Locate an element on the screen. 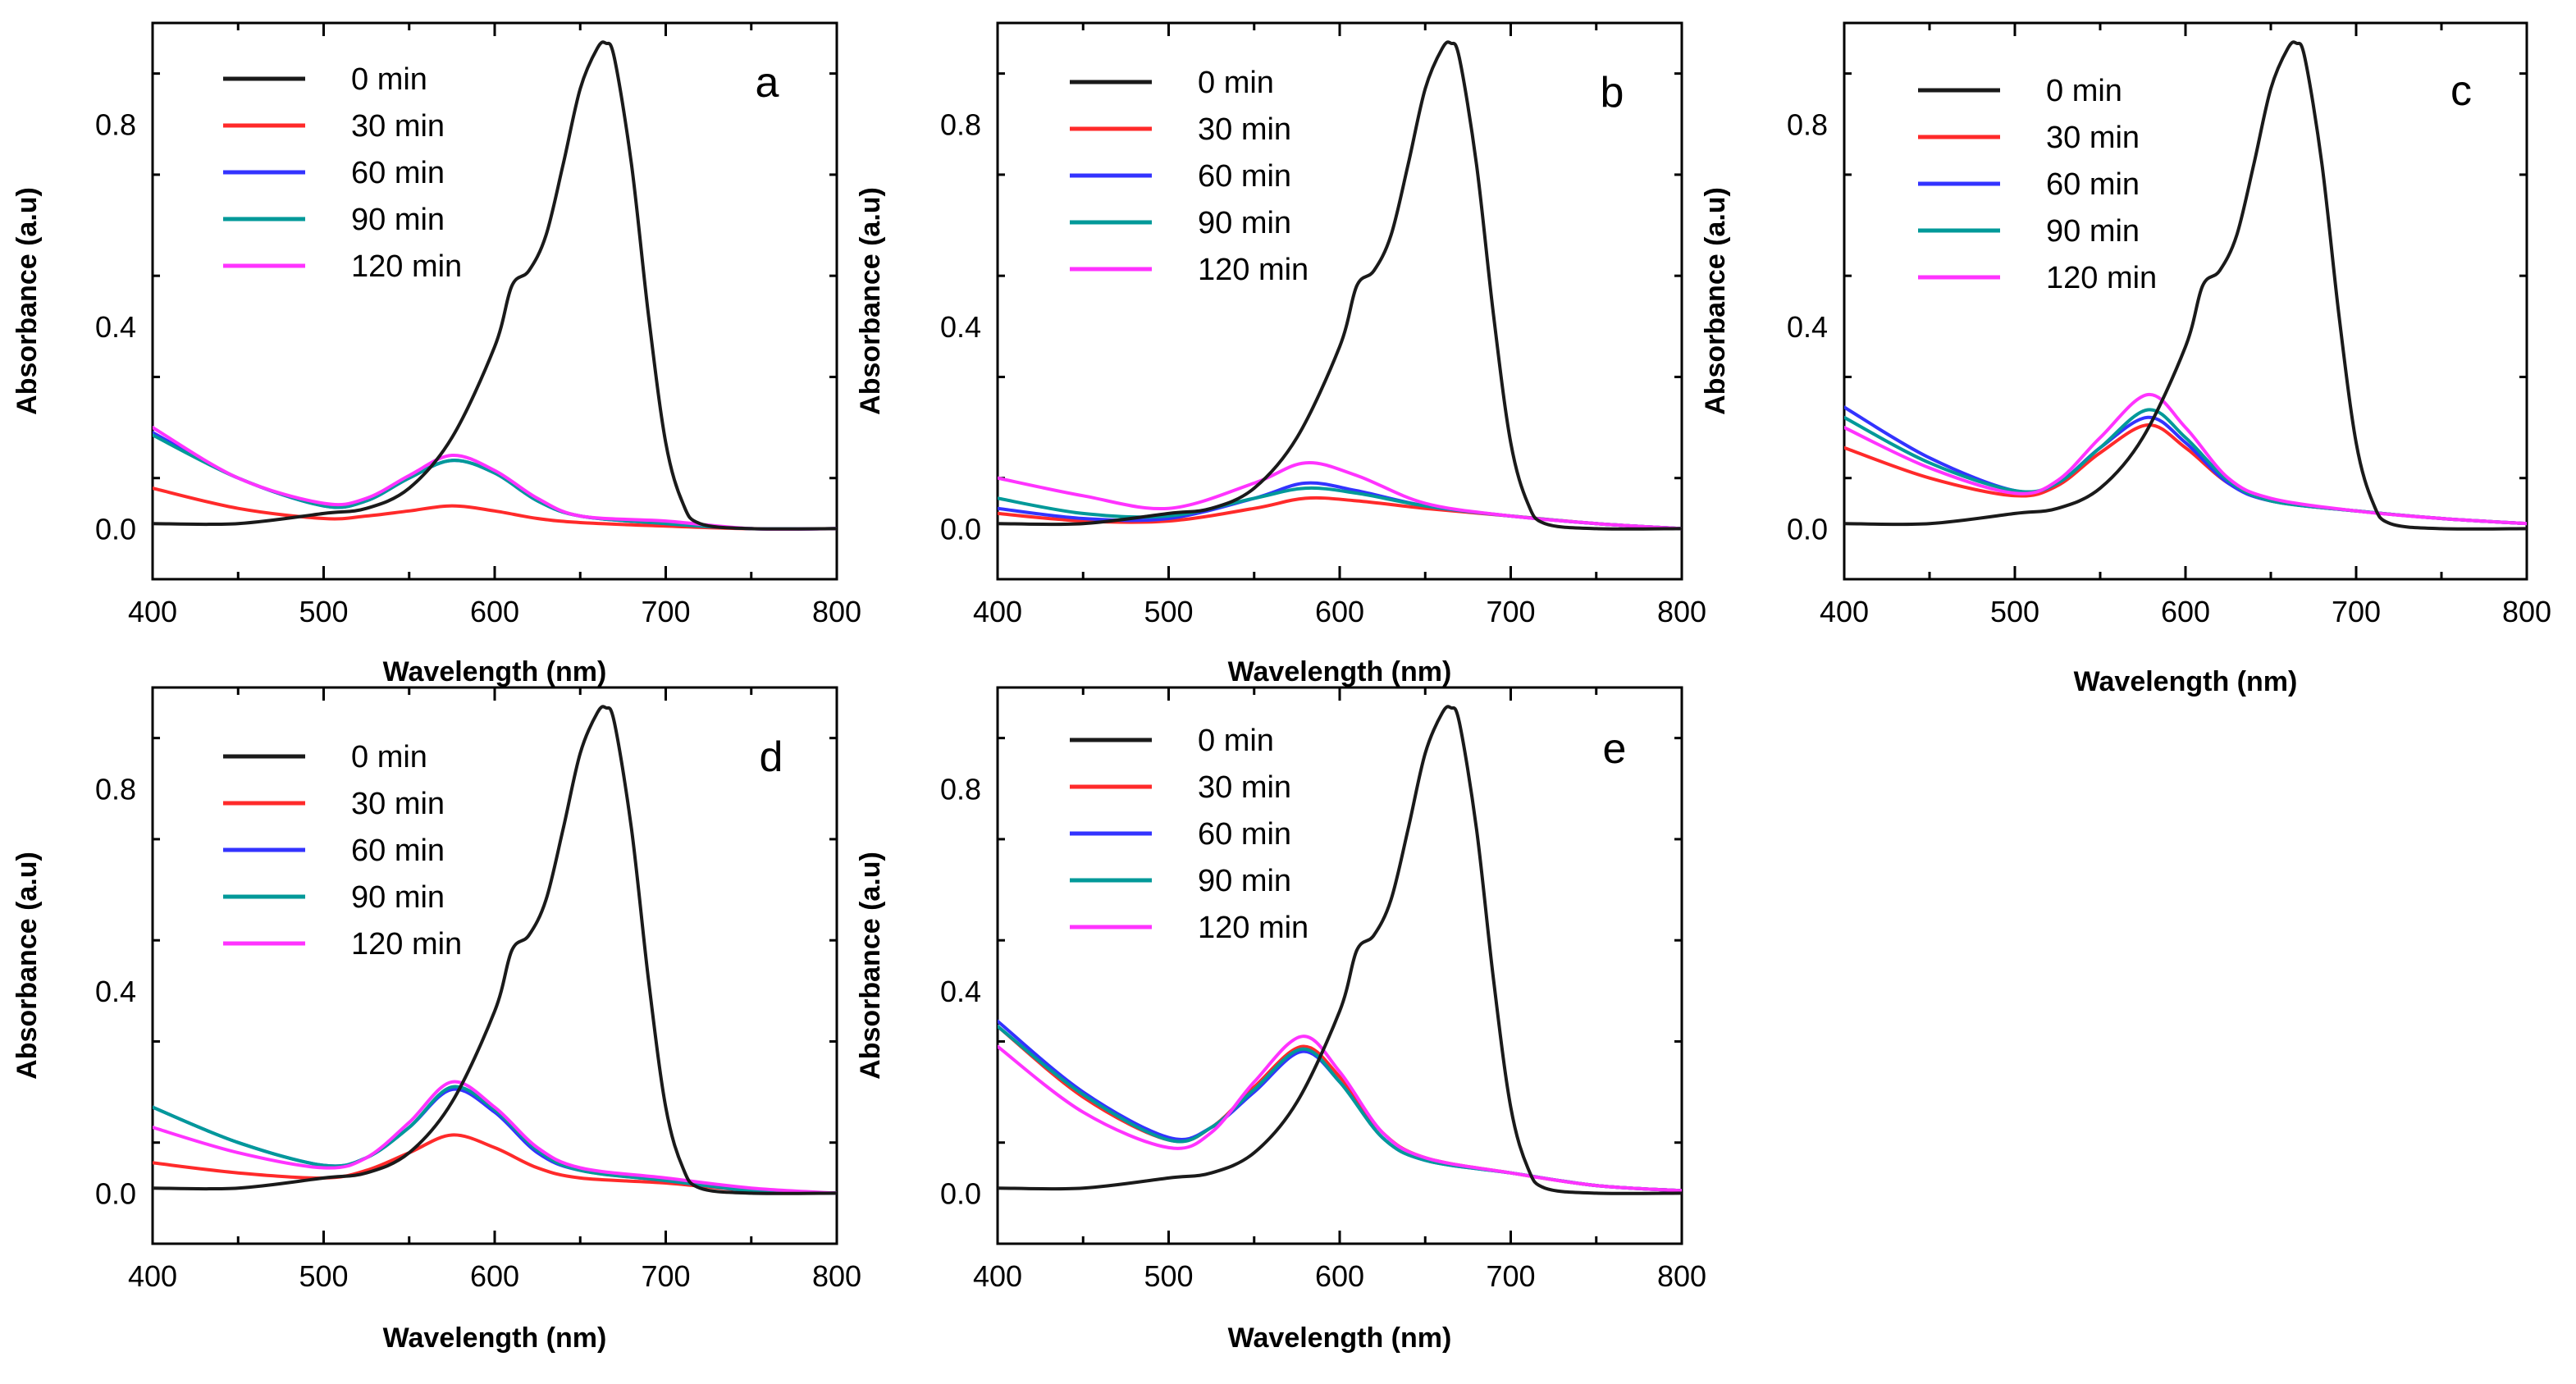  panel-letter: a is located at coordinates (768, 83).